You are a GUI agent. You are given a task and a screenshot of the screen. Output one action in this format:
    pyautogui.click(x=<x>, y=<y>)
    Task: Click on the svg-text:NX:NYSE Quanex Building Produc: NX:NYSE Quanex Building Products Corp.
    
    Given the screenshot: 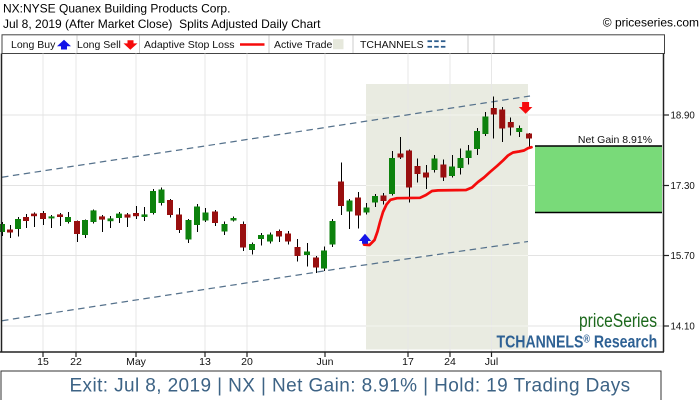 What is the action you would take?
    pyautogui.click(x=116, y=9)
    